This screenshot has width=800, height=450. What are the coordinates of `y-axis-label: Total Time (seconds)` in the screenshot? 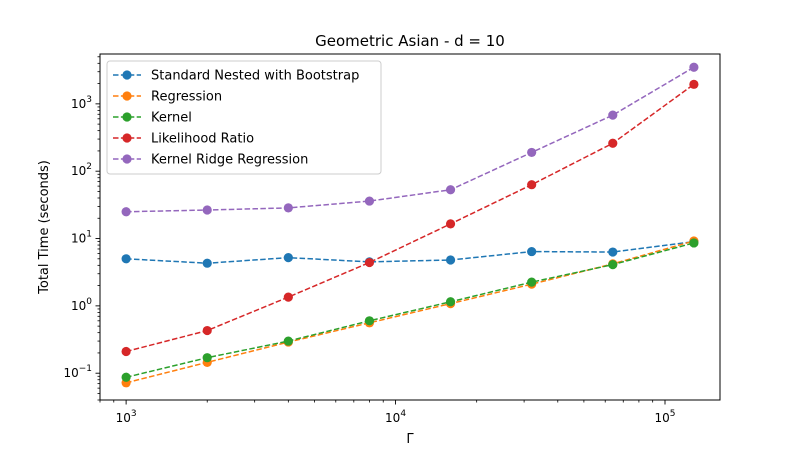 It's located at (44, 227).